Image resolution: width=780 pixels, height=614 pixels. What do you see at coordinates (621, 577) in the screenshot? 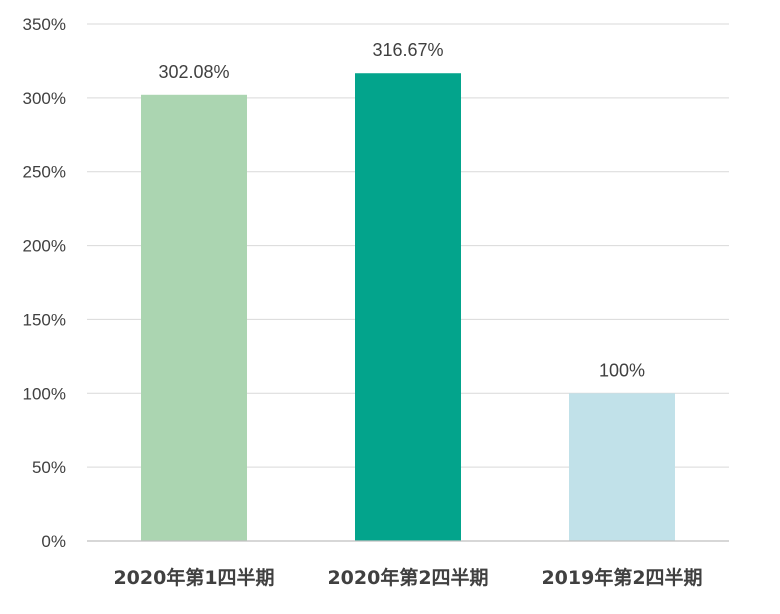
I see `x-category-label: 2019年第2四半期` at bounding box center [621, 577].